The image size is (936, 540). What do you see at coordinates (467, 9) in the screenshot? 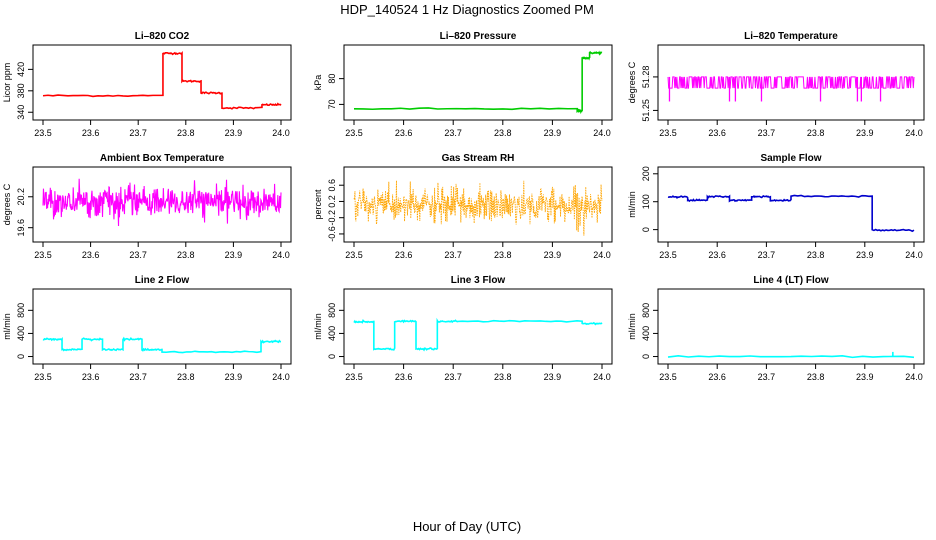
I see `figure-title: HDP_140524 1 Hz Diagnostics Zoomed PM` at bounding box center [467, 9].